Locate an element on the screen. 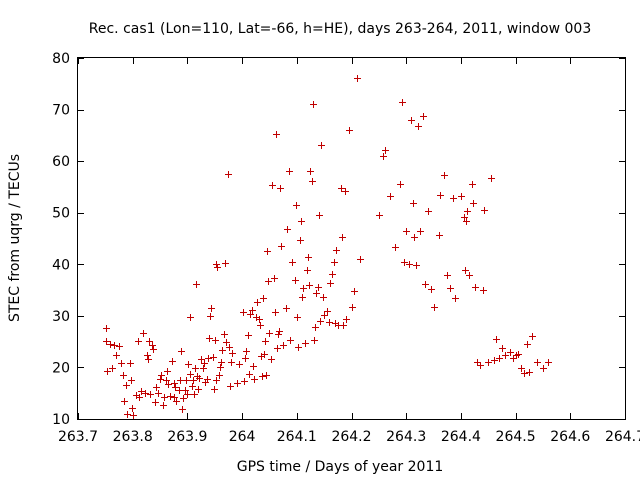 The width and height of the screenshot is (640, 480). x-tick-label: 263.9 is located at coordinates (187, 437).